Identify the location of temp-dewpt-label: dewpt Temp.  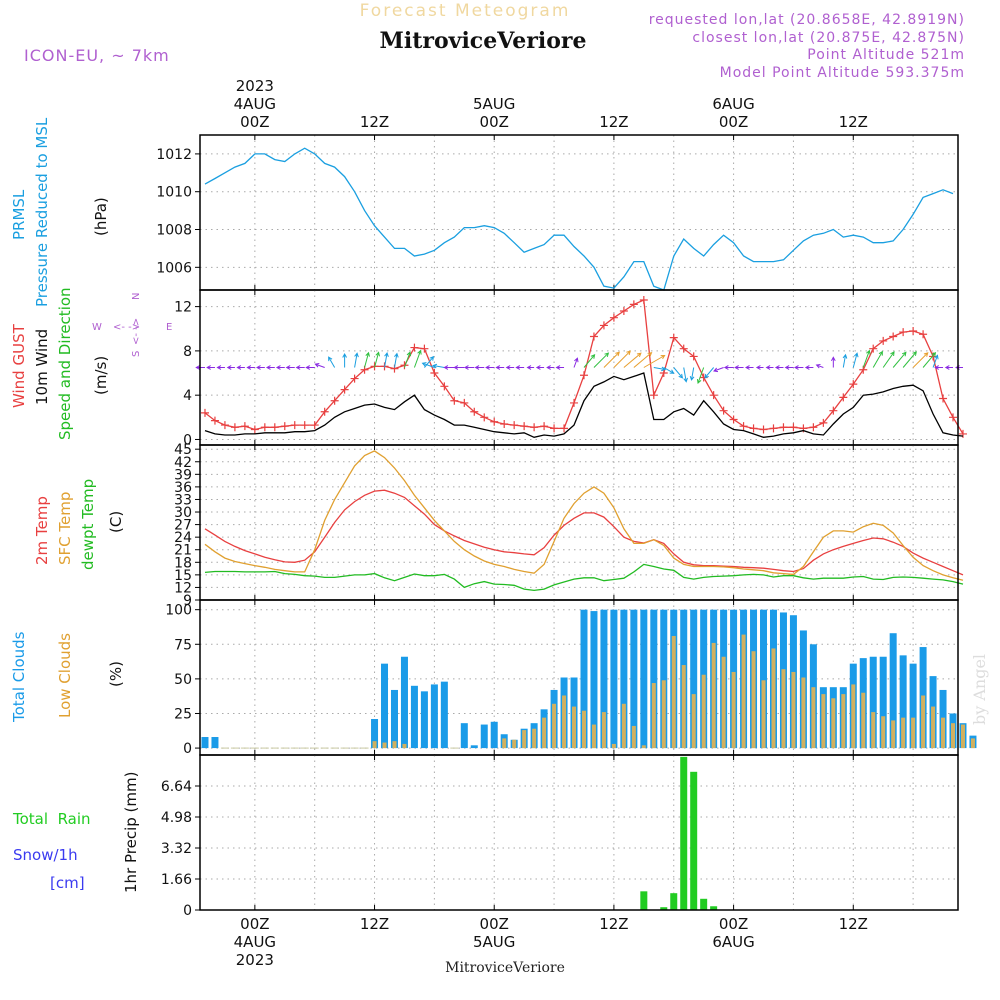
(88, 524).